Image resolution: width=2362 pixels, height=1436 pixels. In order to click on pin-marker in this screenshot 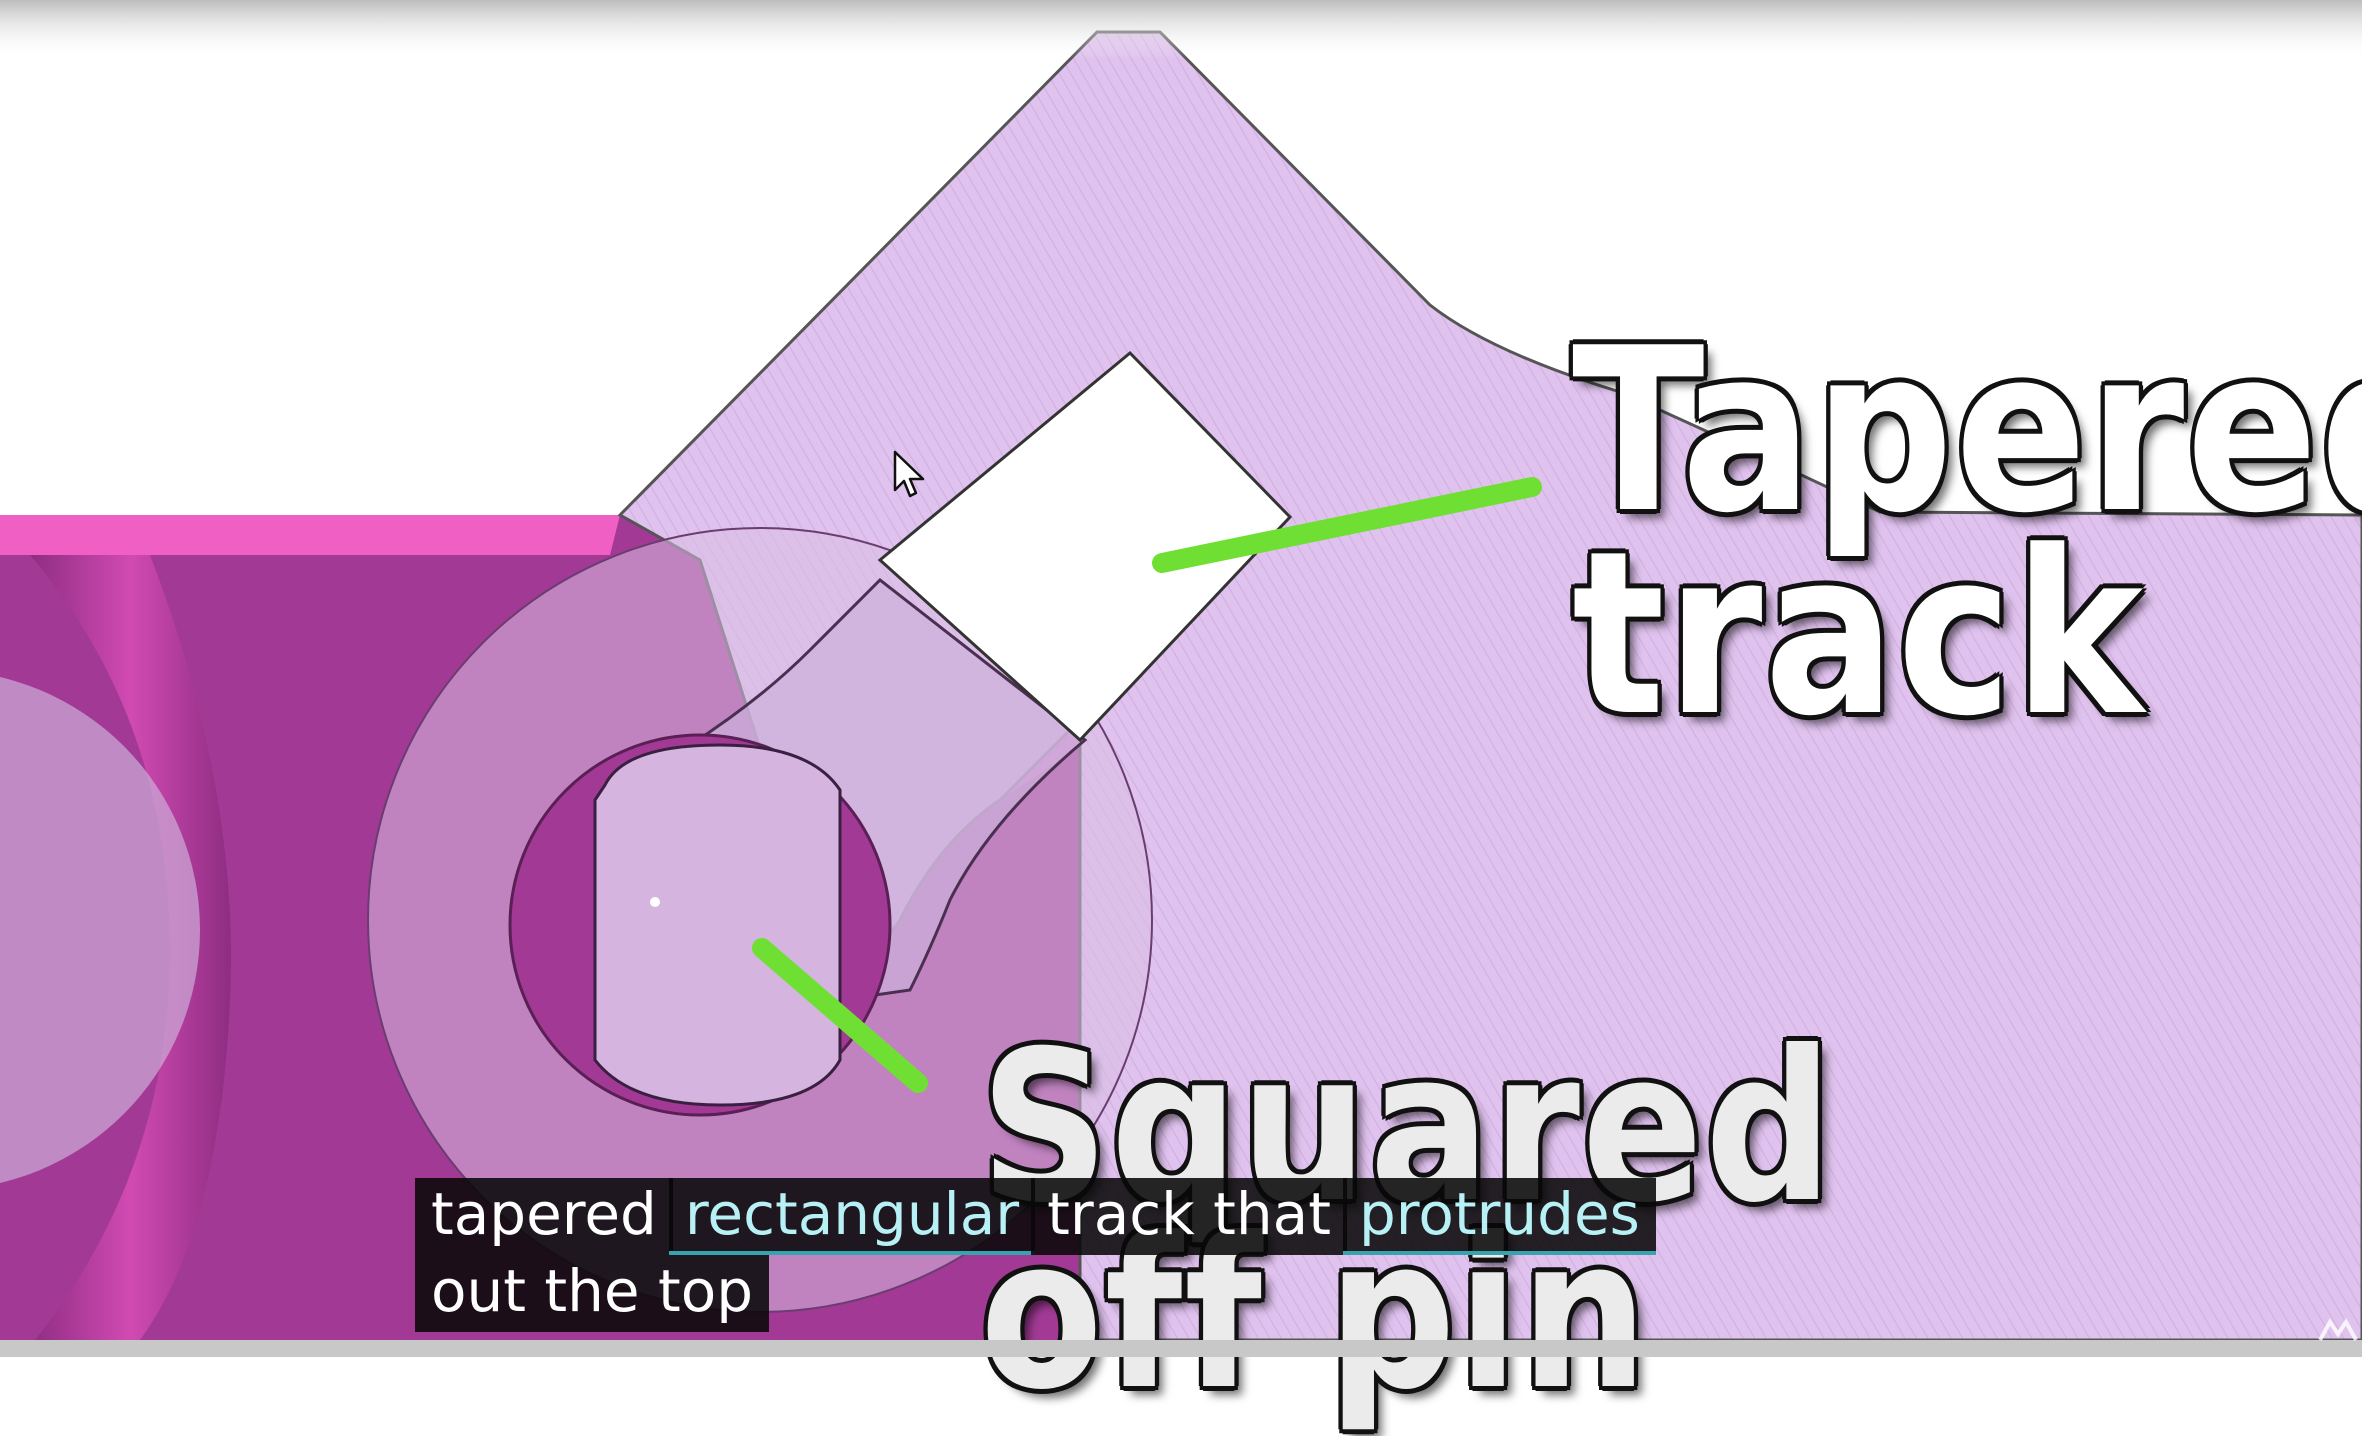, I will do `click(655, 902)`.